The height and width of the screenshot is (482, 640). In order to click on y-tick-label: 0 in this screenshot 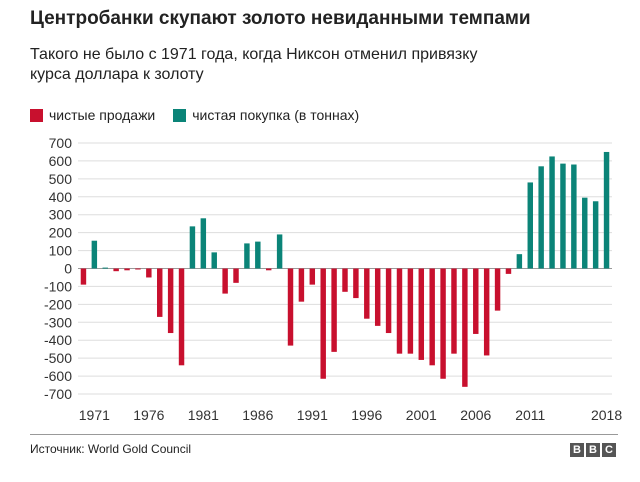, I will do `click(68, 269)`.